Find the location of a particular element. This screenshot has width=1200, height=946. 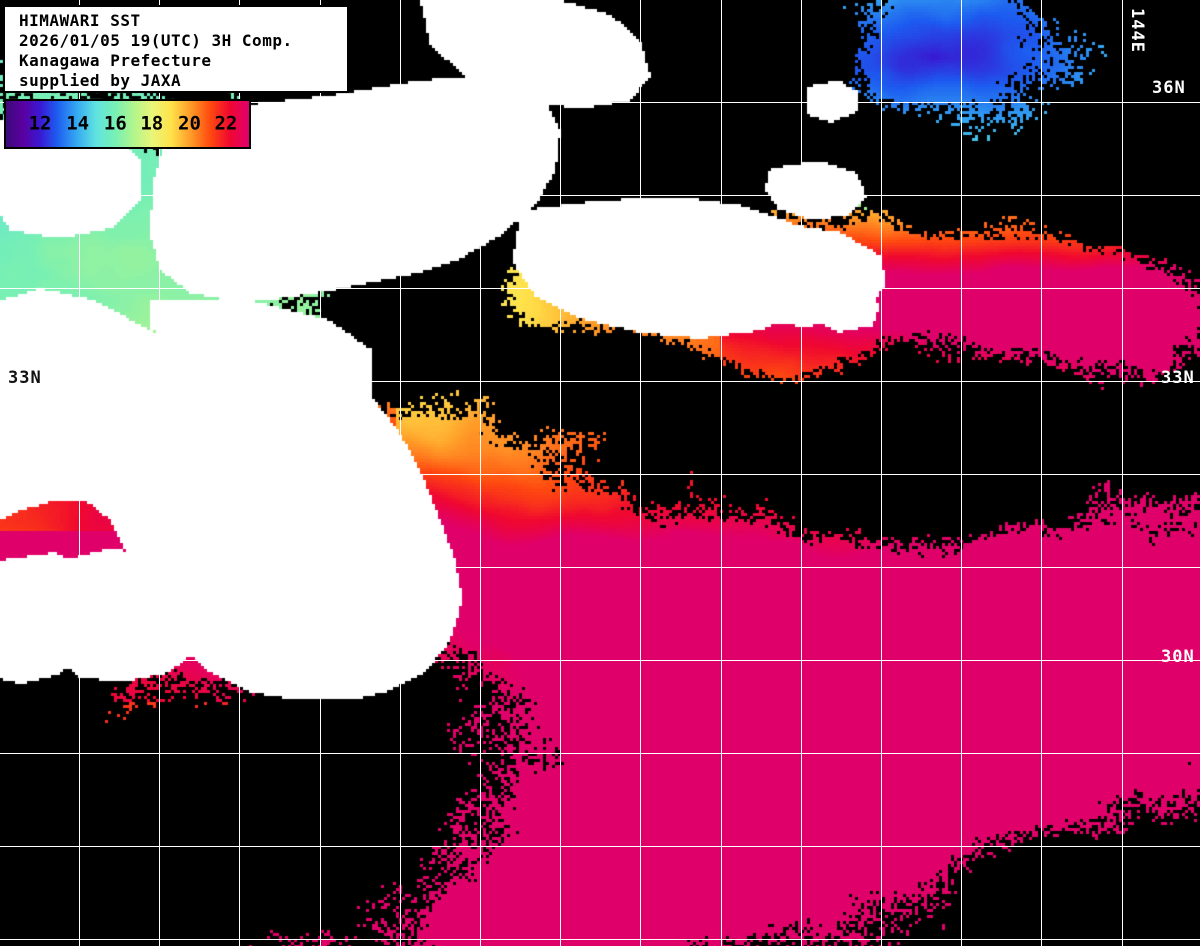

temperature-colorbar: 12 14 16 18 20 22 is located at coordinates (127, 124).